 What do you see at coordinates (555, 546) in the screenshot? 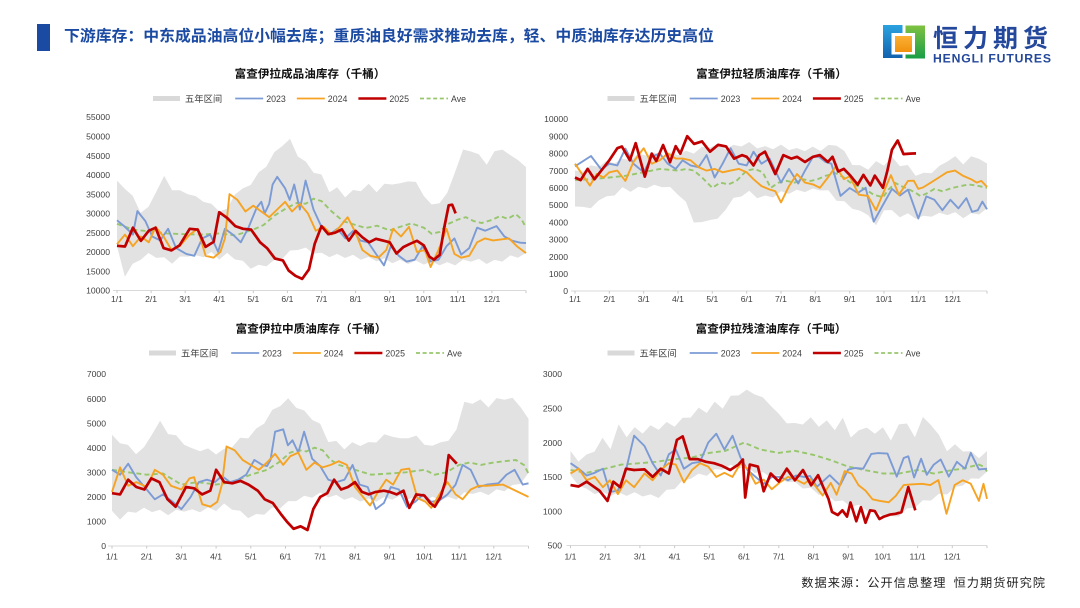
I see `svg-text: 500` at bounding box center [555, 546].